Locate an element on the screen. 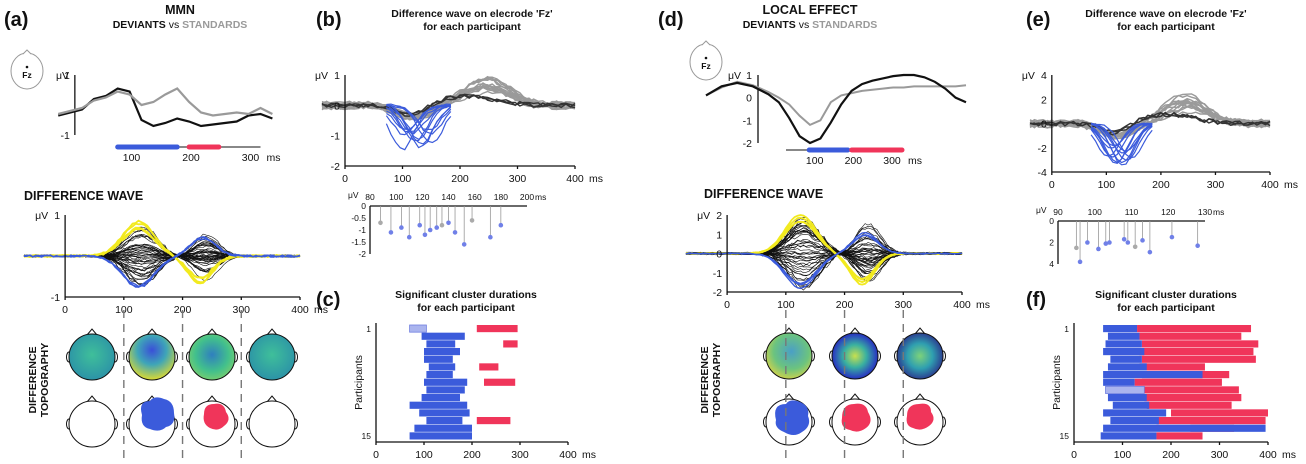 Image resolution: width=1306 pixels, height=464 pixels. topography-d-3-nose is located at coordinates (920, 331).